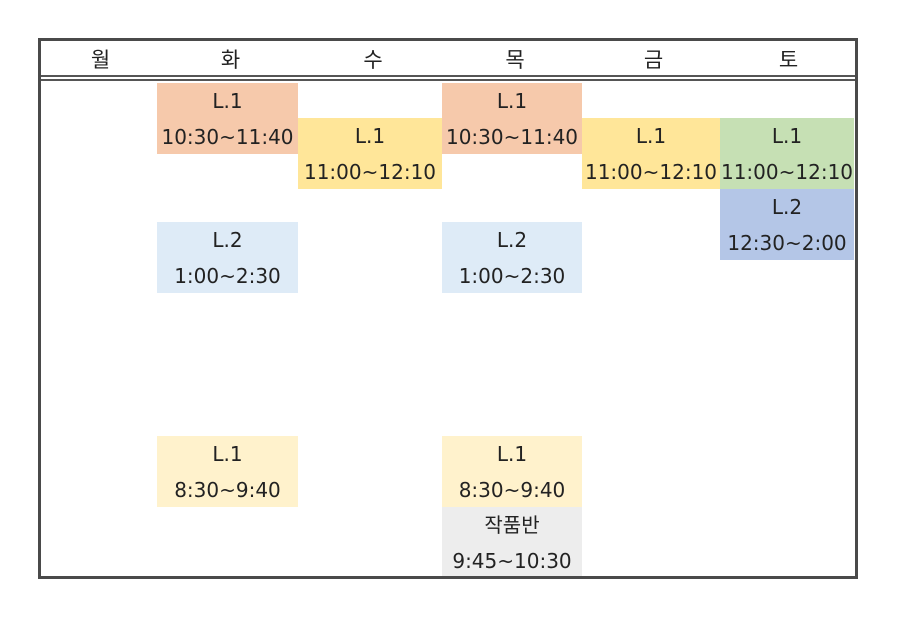  I want to click on header-divider-bottom, so click(448, 80).